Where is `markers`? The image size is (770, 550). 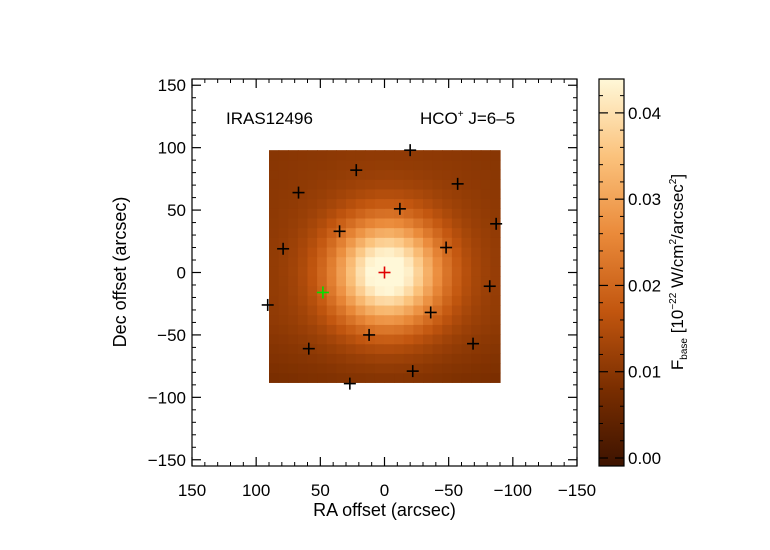 markers is located at coordinates (382, 267).